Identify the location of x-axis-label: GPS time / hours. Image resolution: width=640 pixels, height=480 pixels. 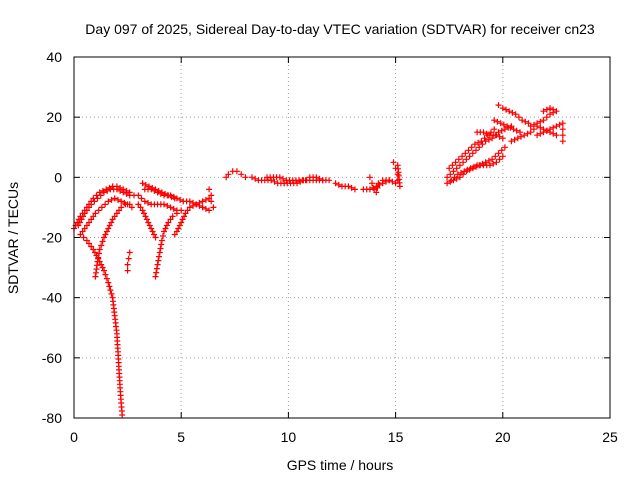
(340, 465).